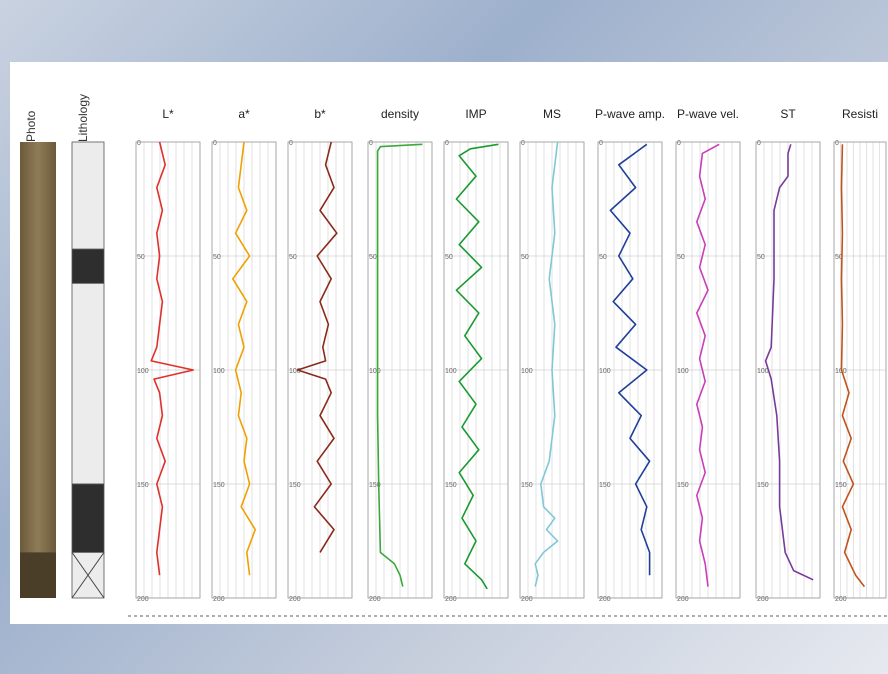 Image resolution: width=888 pixels, height=674 pixels. I want to click on track-label: P-wave amp., so click(630, 114).